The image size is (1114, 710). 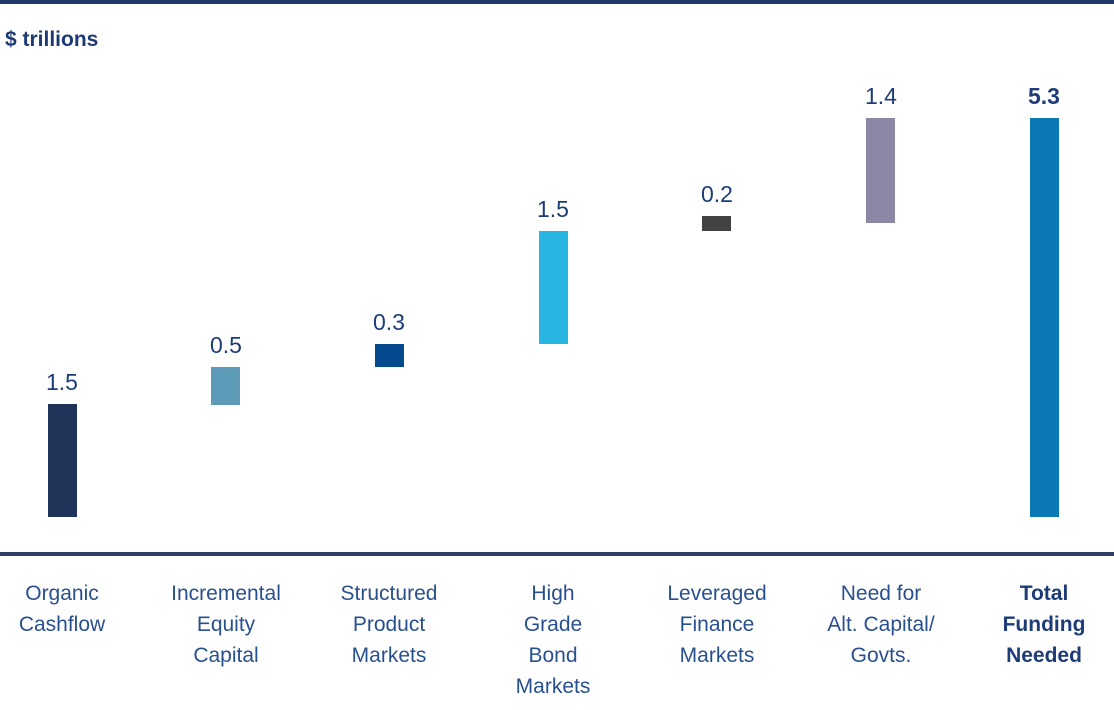 I want to click on category-label-high-grade-bond-markets: High Grade Bond Markets, so click(x=553, y=640).